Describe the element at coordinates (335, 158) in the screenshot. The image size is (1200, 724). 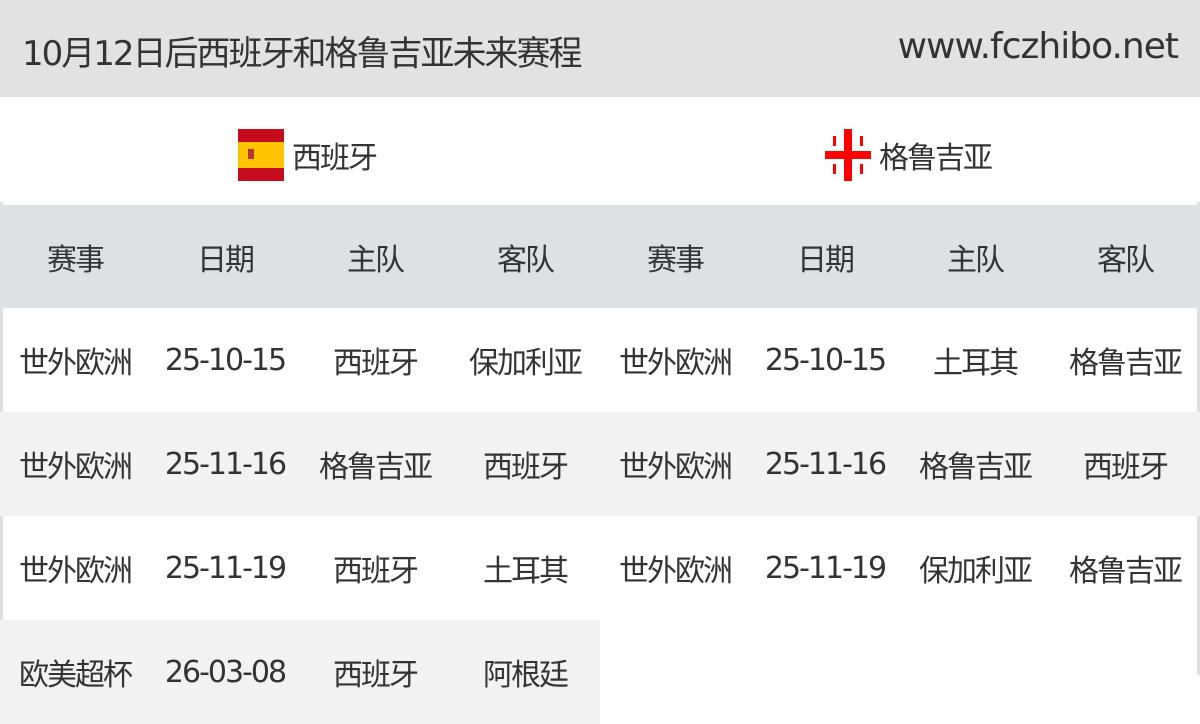
I see `team-name: 西班牙` at that location.